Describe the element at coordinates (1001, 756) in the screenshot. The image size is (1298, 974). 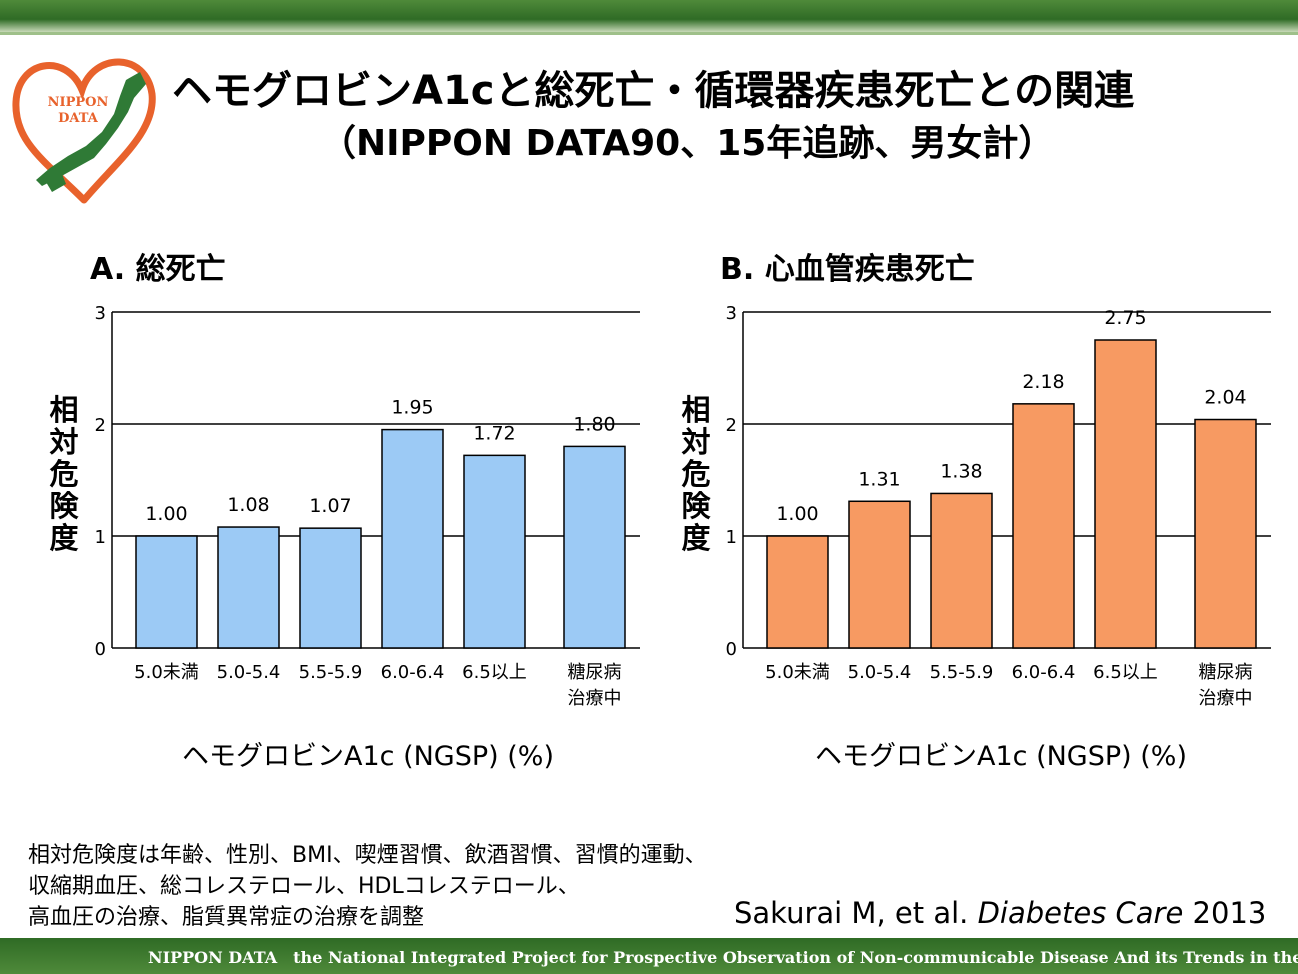
I see `panel-b-xlabel: ヘモグロビンA1c (NGSP) (%)` at that location.